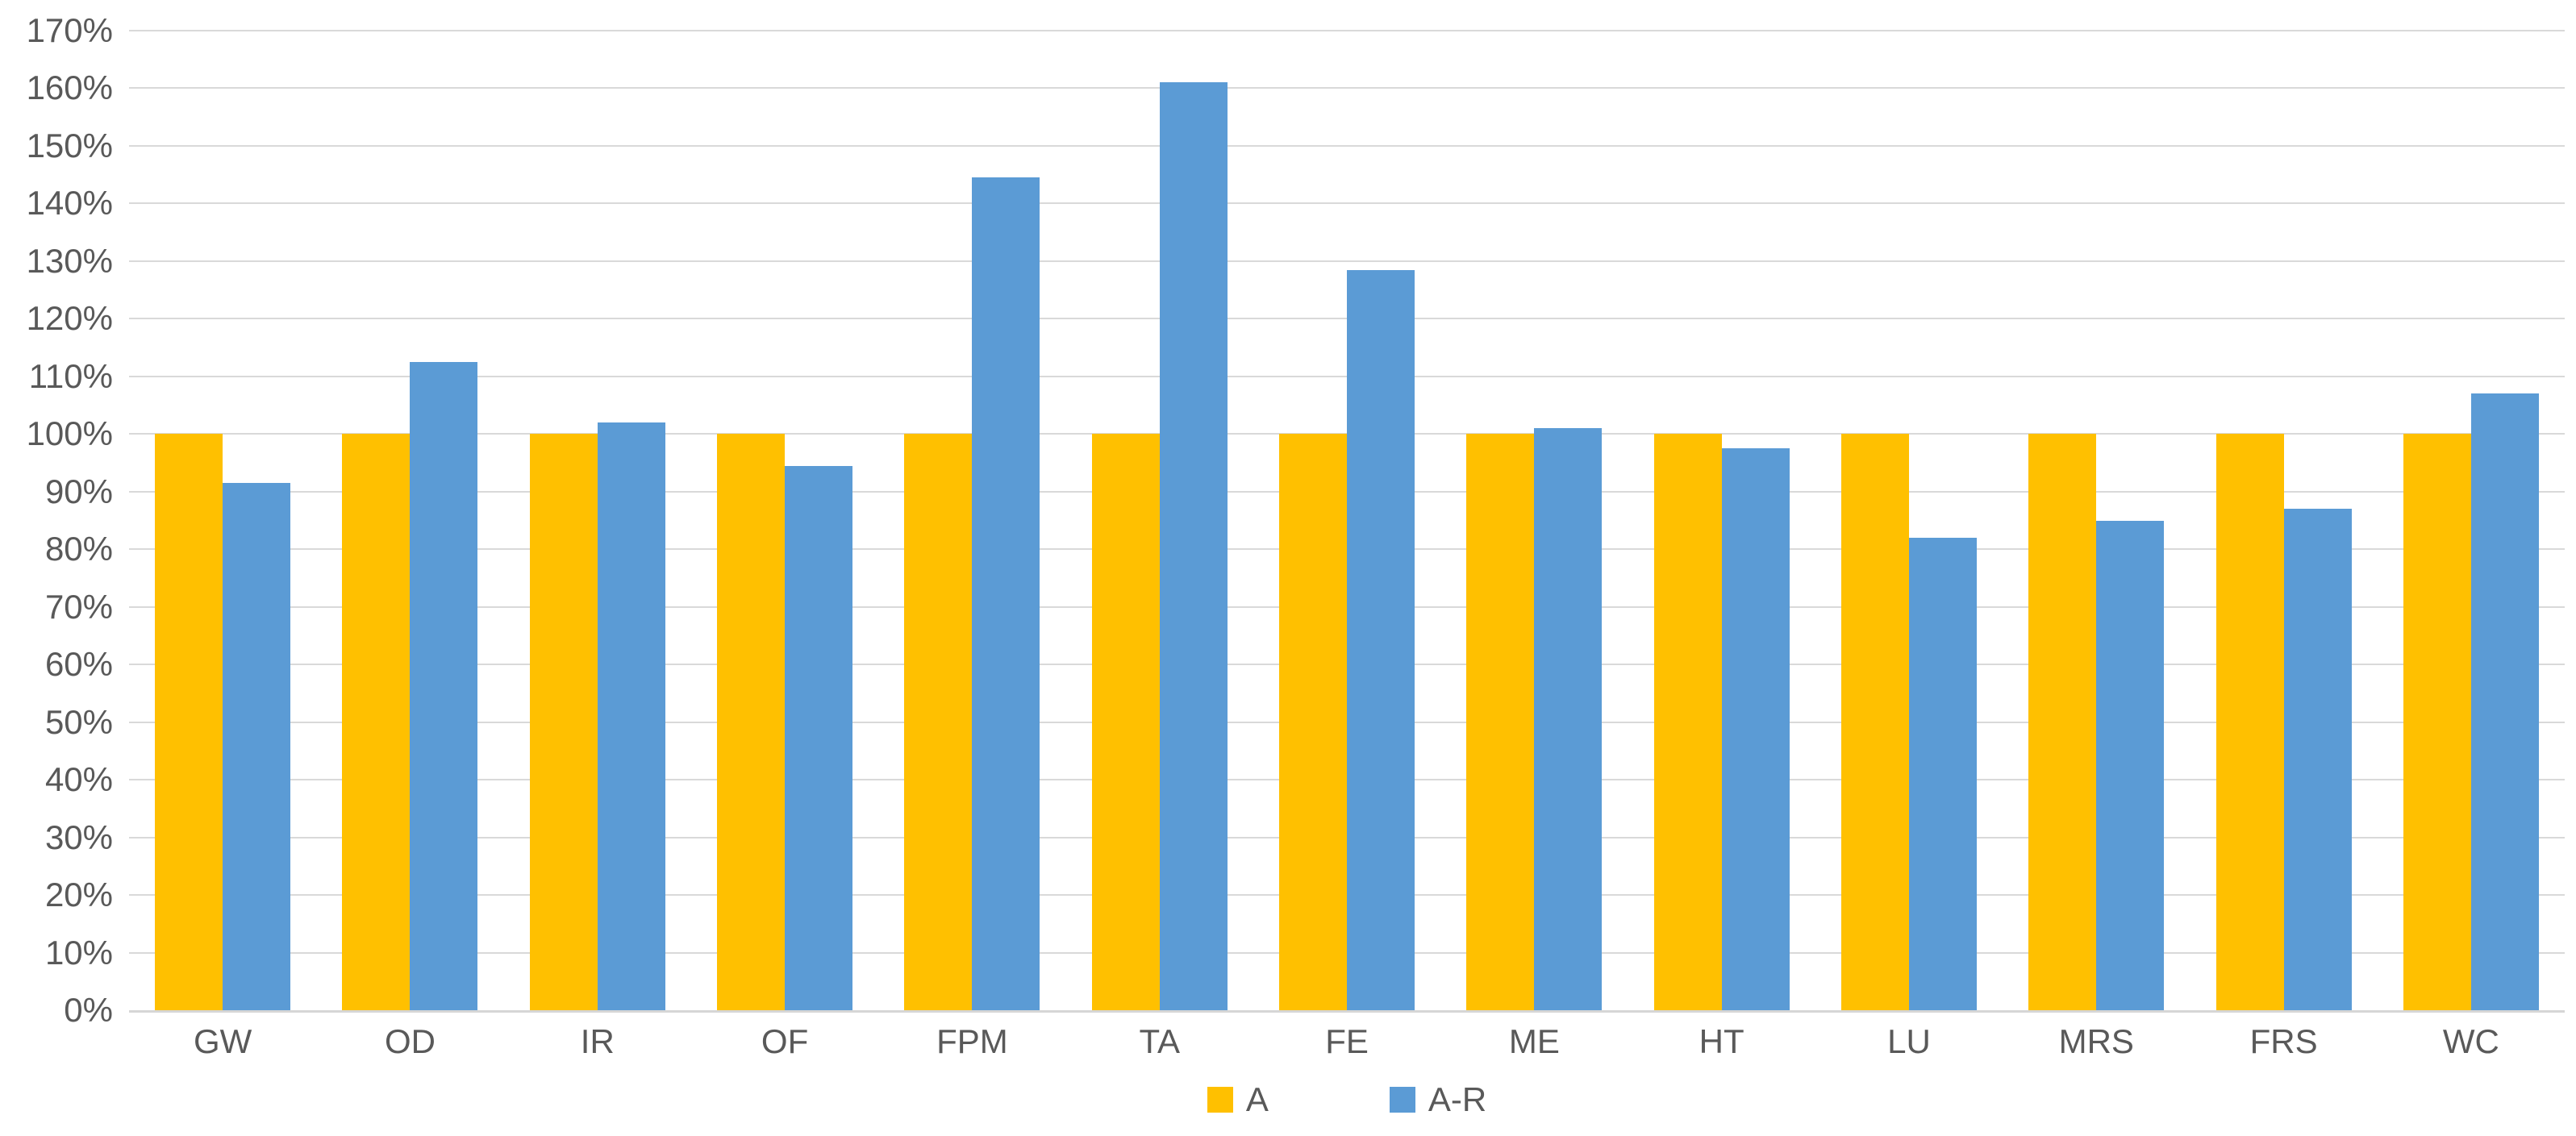 The width and height of the screenshot is (2576, 1136). I want to click on y-tick-label: 0%, so click(88, 1010).